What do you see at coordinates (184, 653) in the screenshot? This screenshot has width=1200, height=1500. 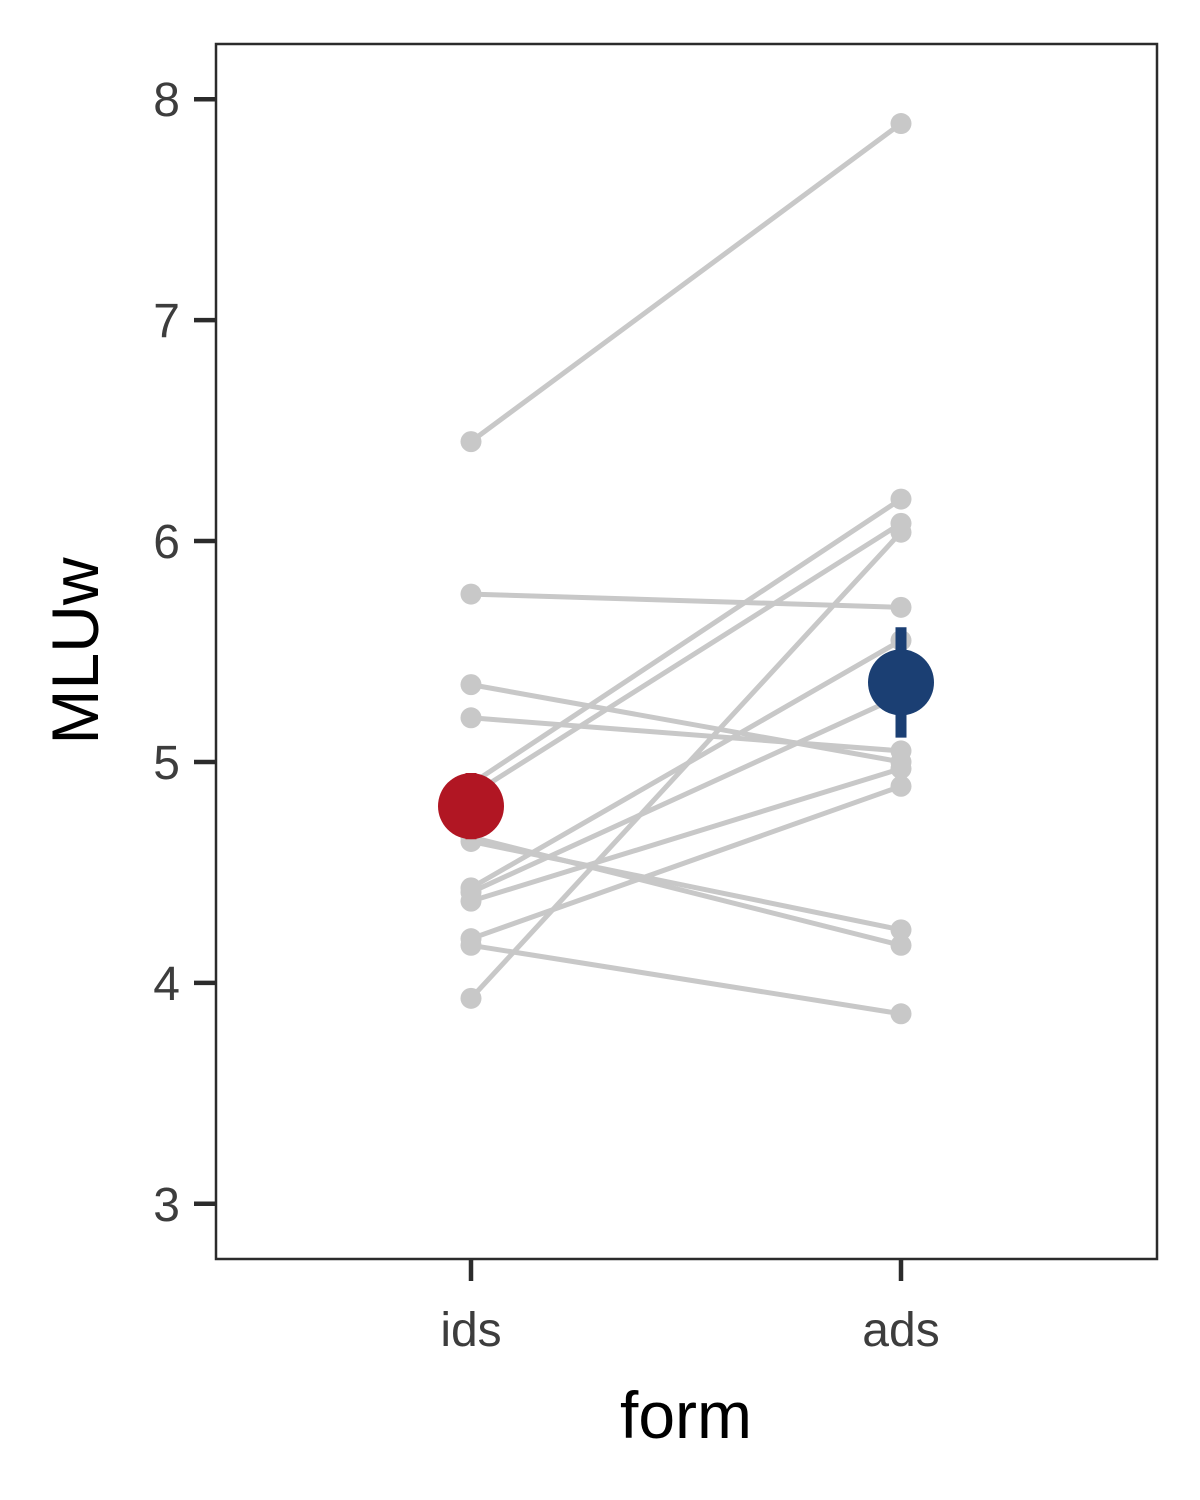 I see `y-axis: 3 4 5 6 7 8` at bounding box center [184, 653].